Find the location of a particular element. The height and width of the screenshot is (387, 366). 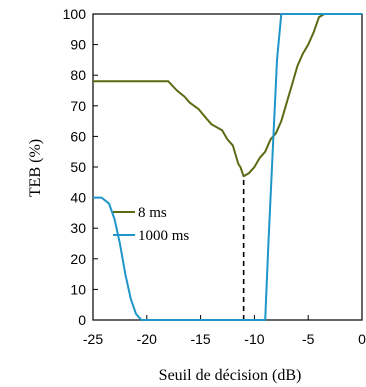

y-tick-label: 40 is located at coordinates (78, 198).